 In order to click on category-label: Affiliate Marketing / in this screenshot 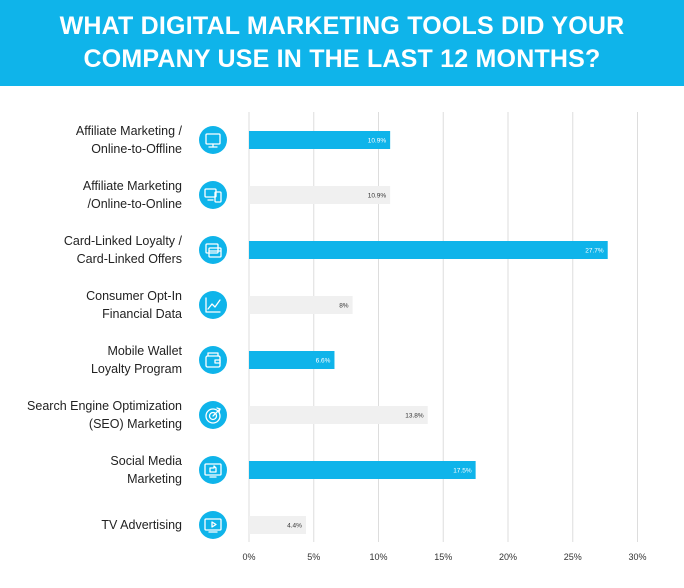, I will do `click(129, 131)`.